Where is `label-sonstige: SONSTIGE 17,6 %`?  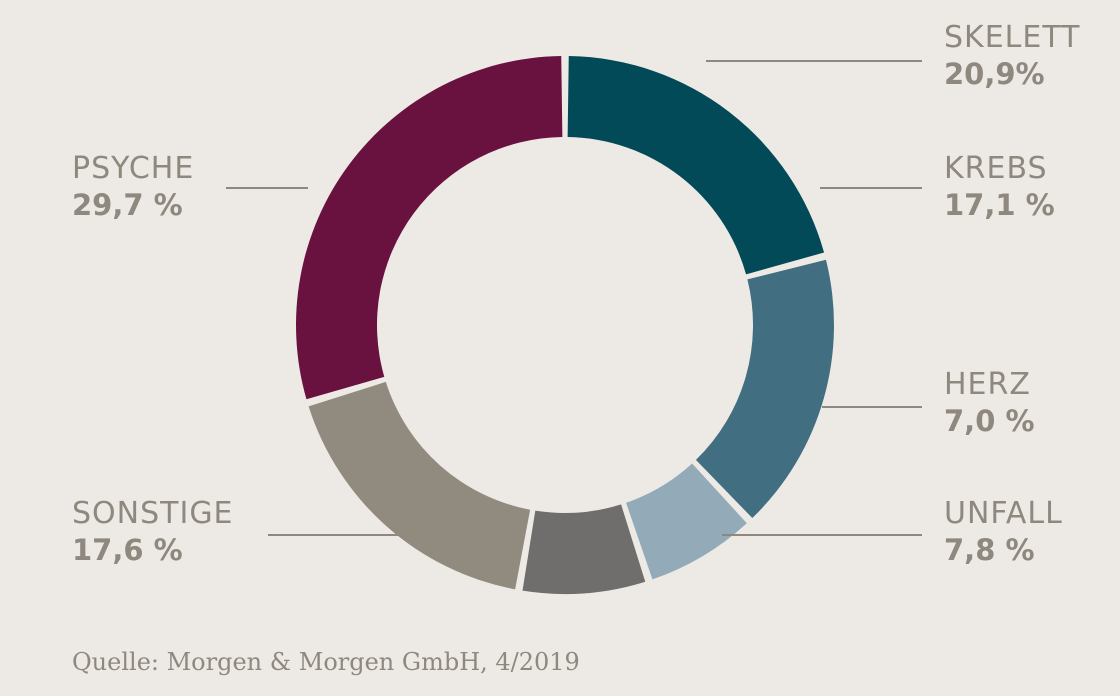
label-sonstige: SONSTIGE 17,6 % is located at coordinates (153, 532).